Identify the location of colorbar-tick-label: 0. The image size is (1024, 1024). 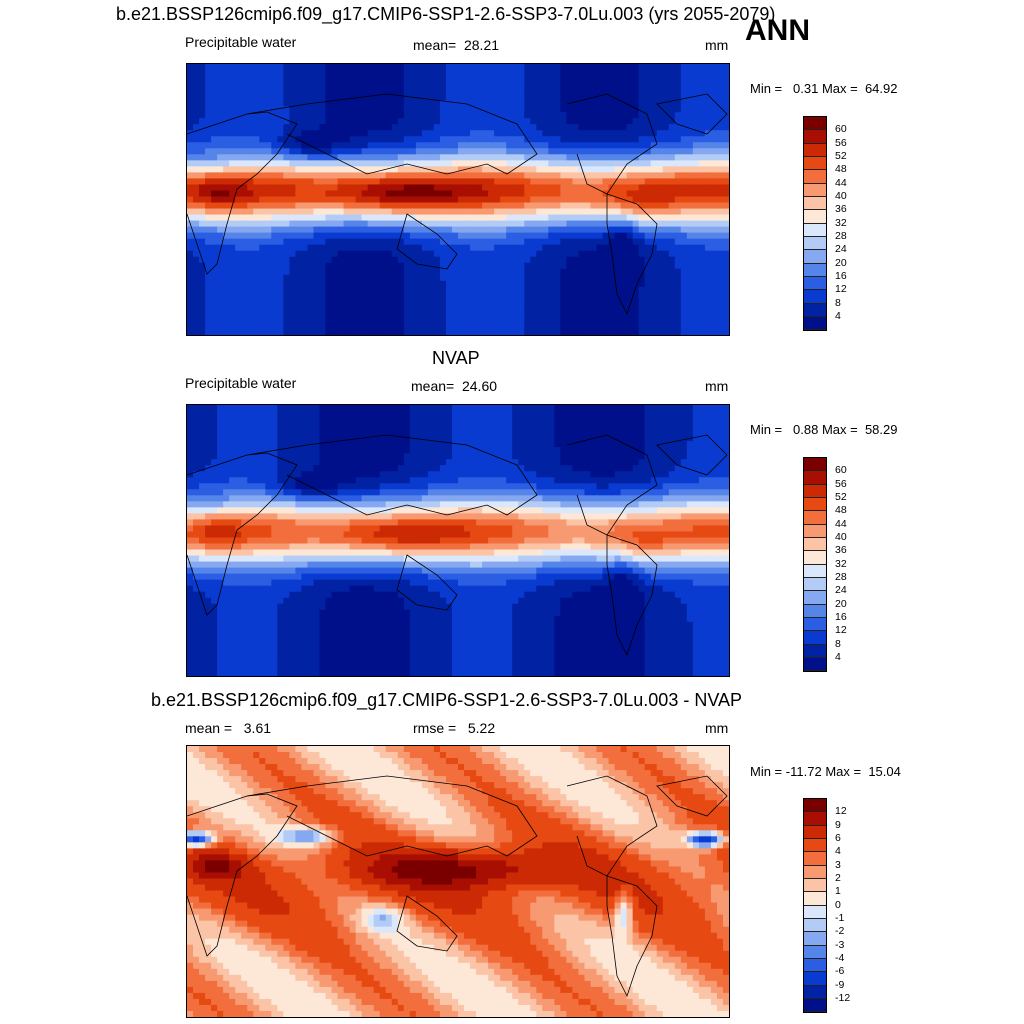
(838, 904).